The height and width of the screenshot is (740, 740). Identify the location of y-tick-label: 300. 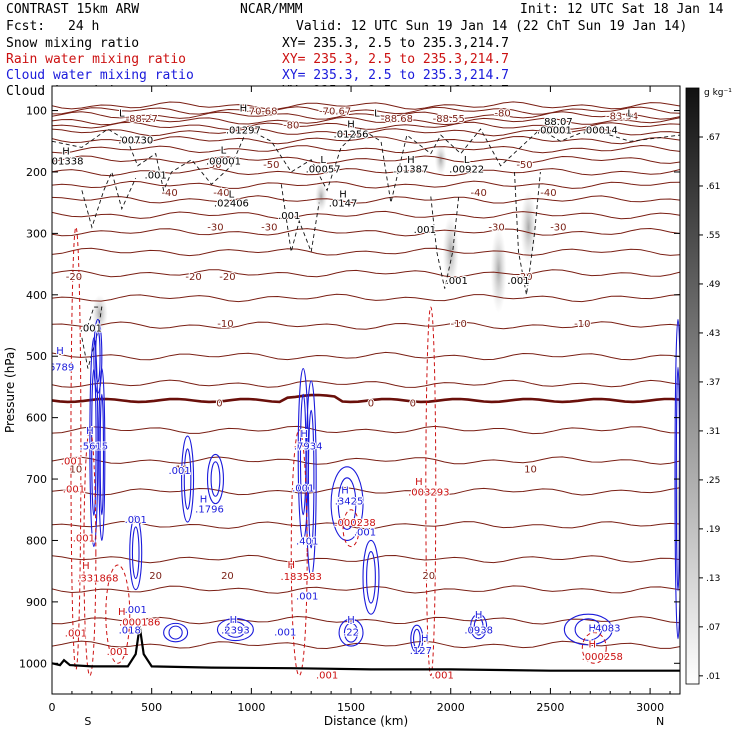
(36, 233).